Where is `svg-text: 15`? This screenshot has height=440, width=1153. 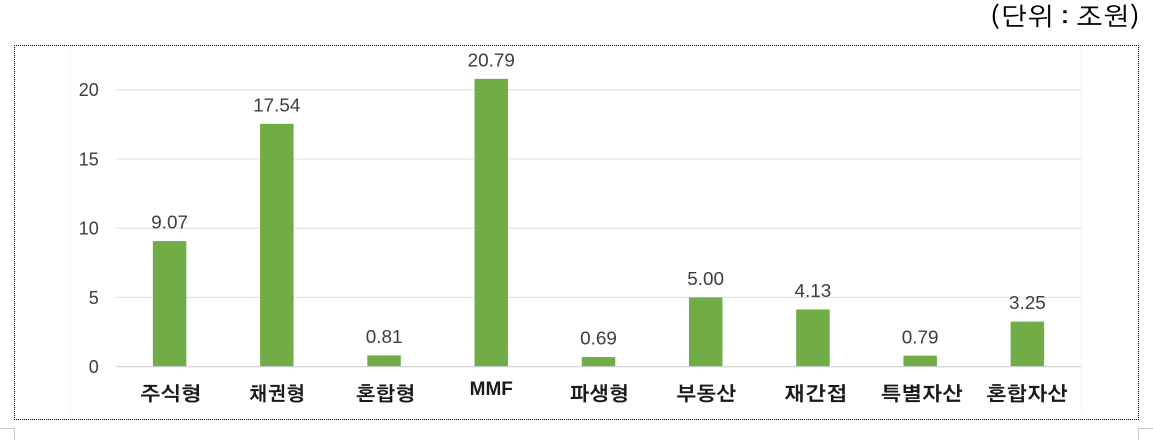 svg-text: 15 is located at coordinates (89, 159).